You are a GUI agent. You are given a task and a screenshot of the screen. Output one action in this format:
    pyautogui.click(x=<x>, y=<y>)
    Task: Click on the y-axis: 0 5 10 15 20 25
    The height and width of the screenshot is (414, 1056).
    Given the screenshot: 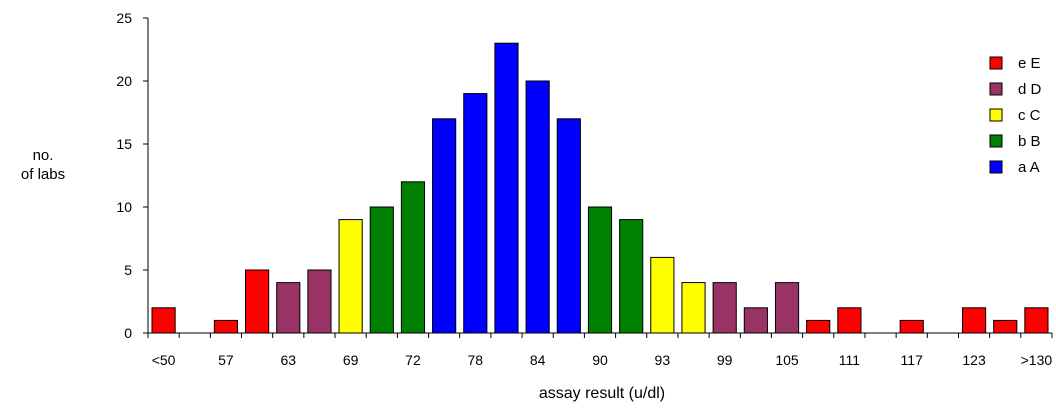 What is the action you would take?
    pyautogui.click(x=132, y=175)
    